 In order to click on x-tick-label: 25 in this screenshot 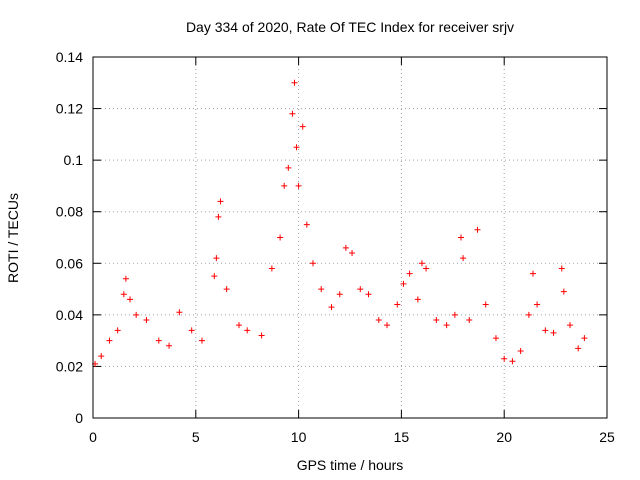, I will do `click(607, 437)`.